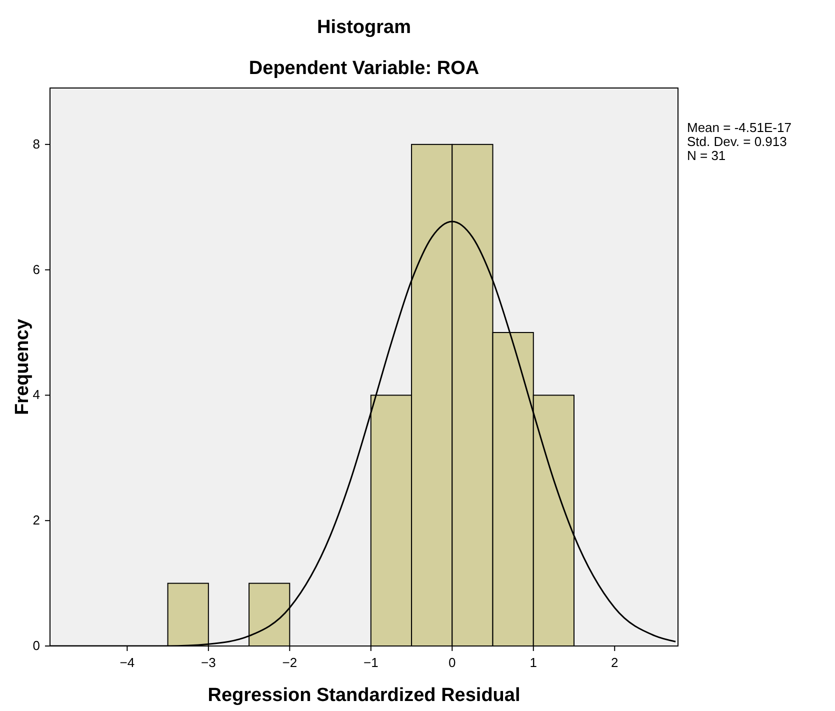 The height and width of the screenshot is (711, 835). I want to click on x-tick-label: 1, so click(534, 662).